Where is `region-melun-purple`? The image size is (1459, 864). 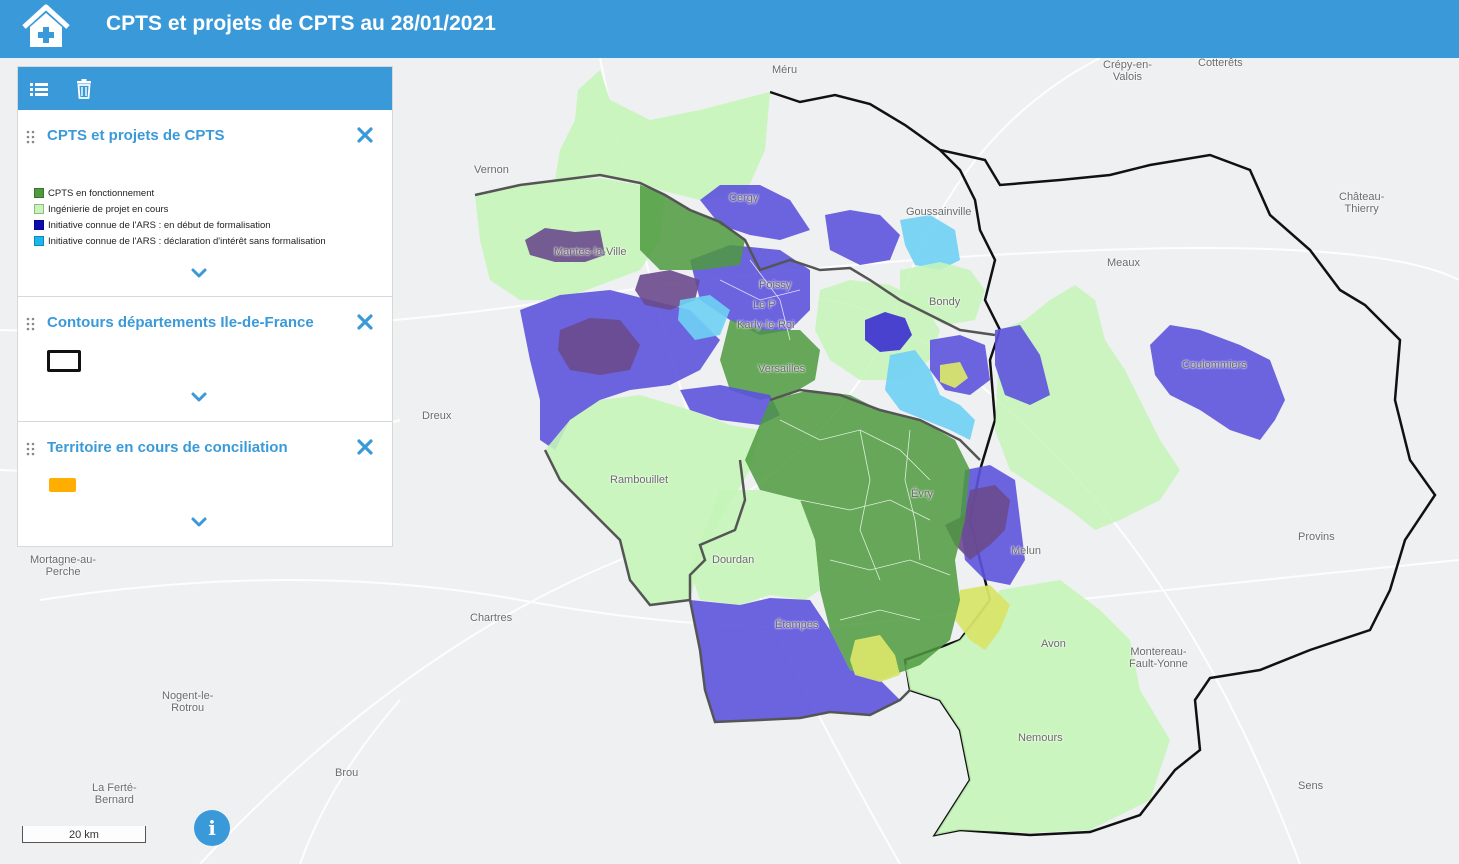 region-melun-purple is located at coordinates (977, 522).